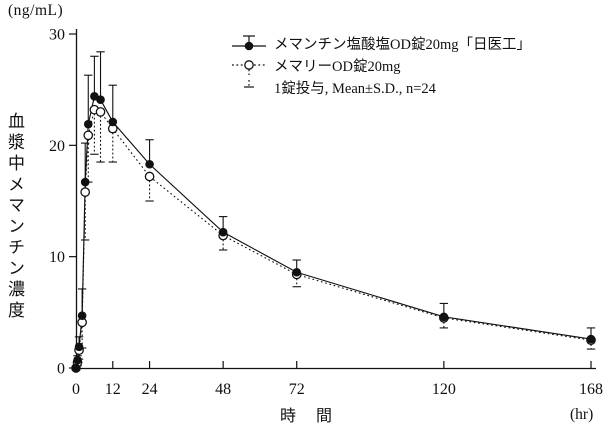  I want to click on open-circle-dotted-line-icon, so click(249, 67).